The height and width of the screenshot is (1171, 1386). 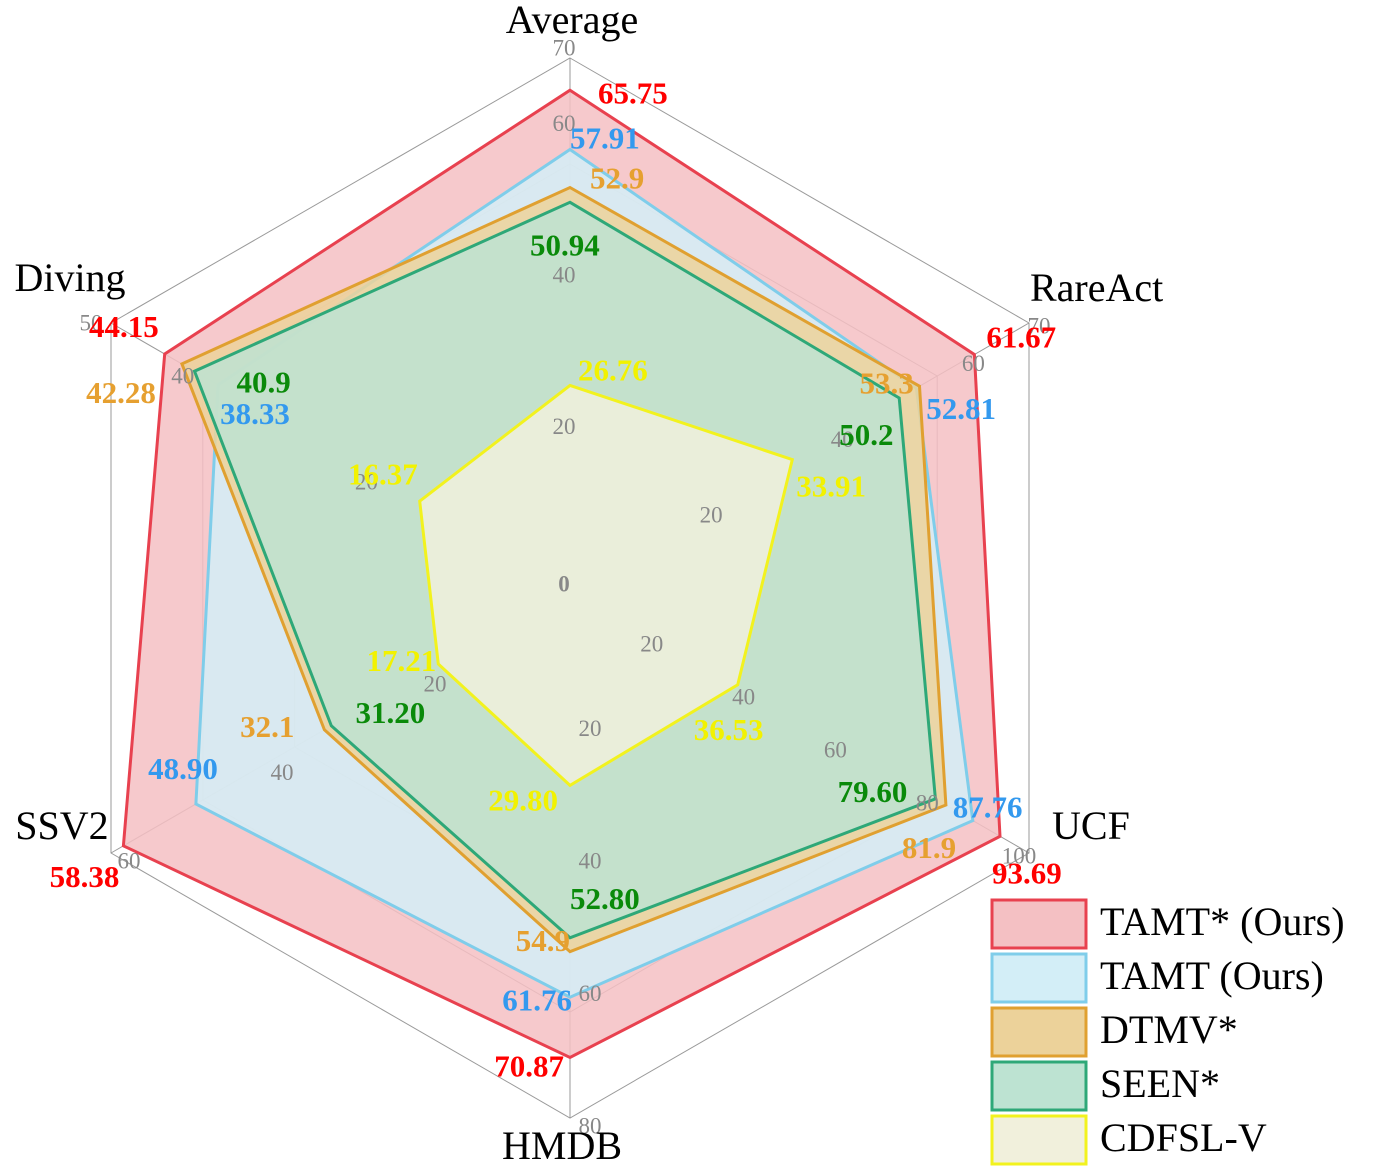 I want to click on value-label: 50.94, so click(x=565, y=244).